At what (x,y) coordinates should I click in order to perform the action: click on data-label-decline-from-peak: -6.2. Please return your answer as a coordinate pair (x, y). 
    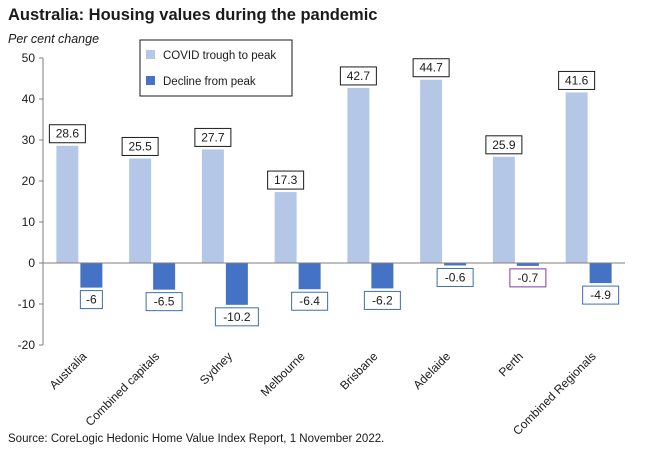
    Looking at the image, I should click on (382, 300).